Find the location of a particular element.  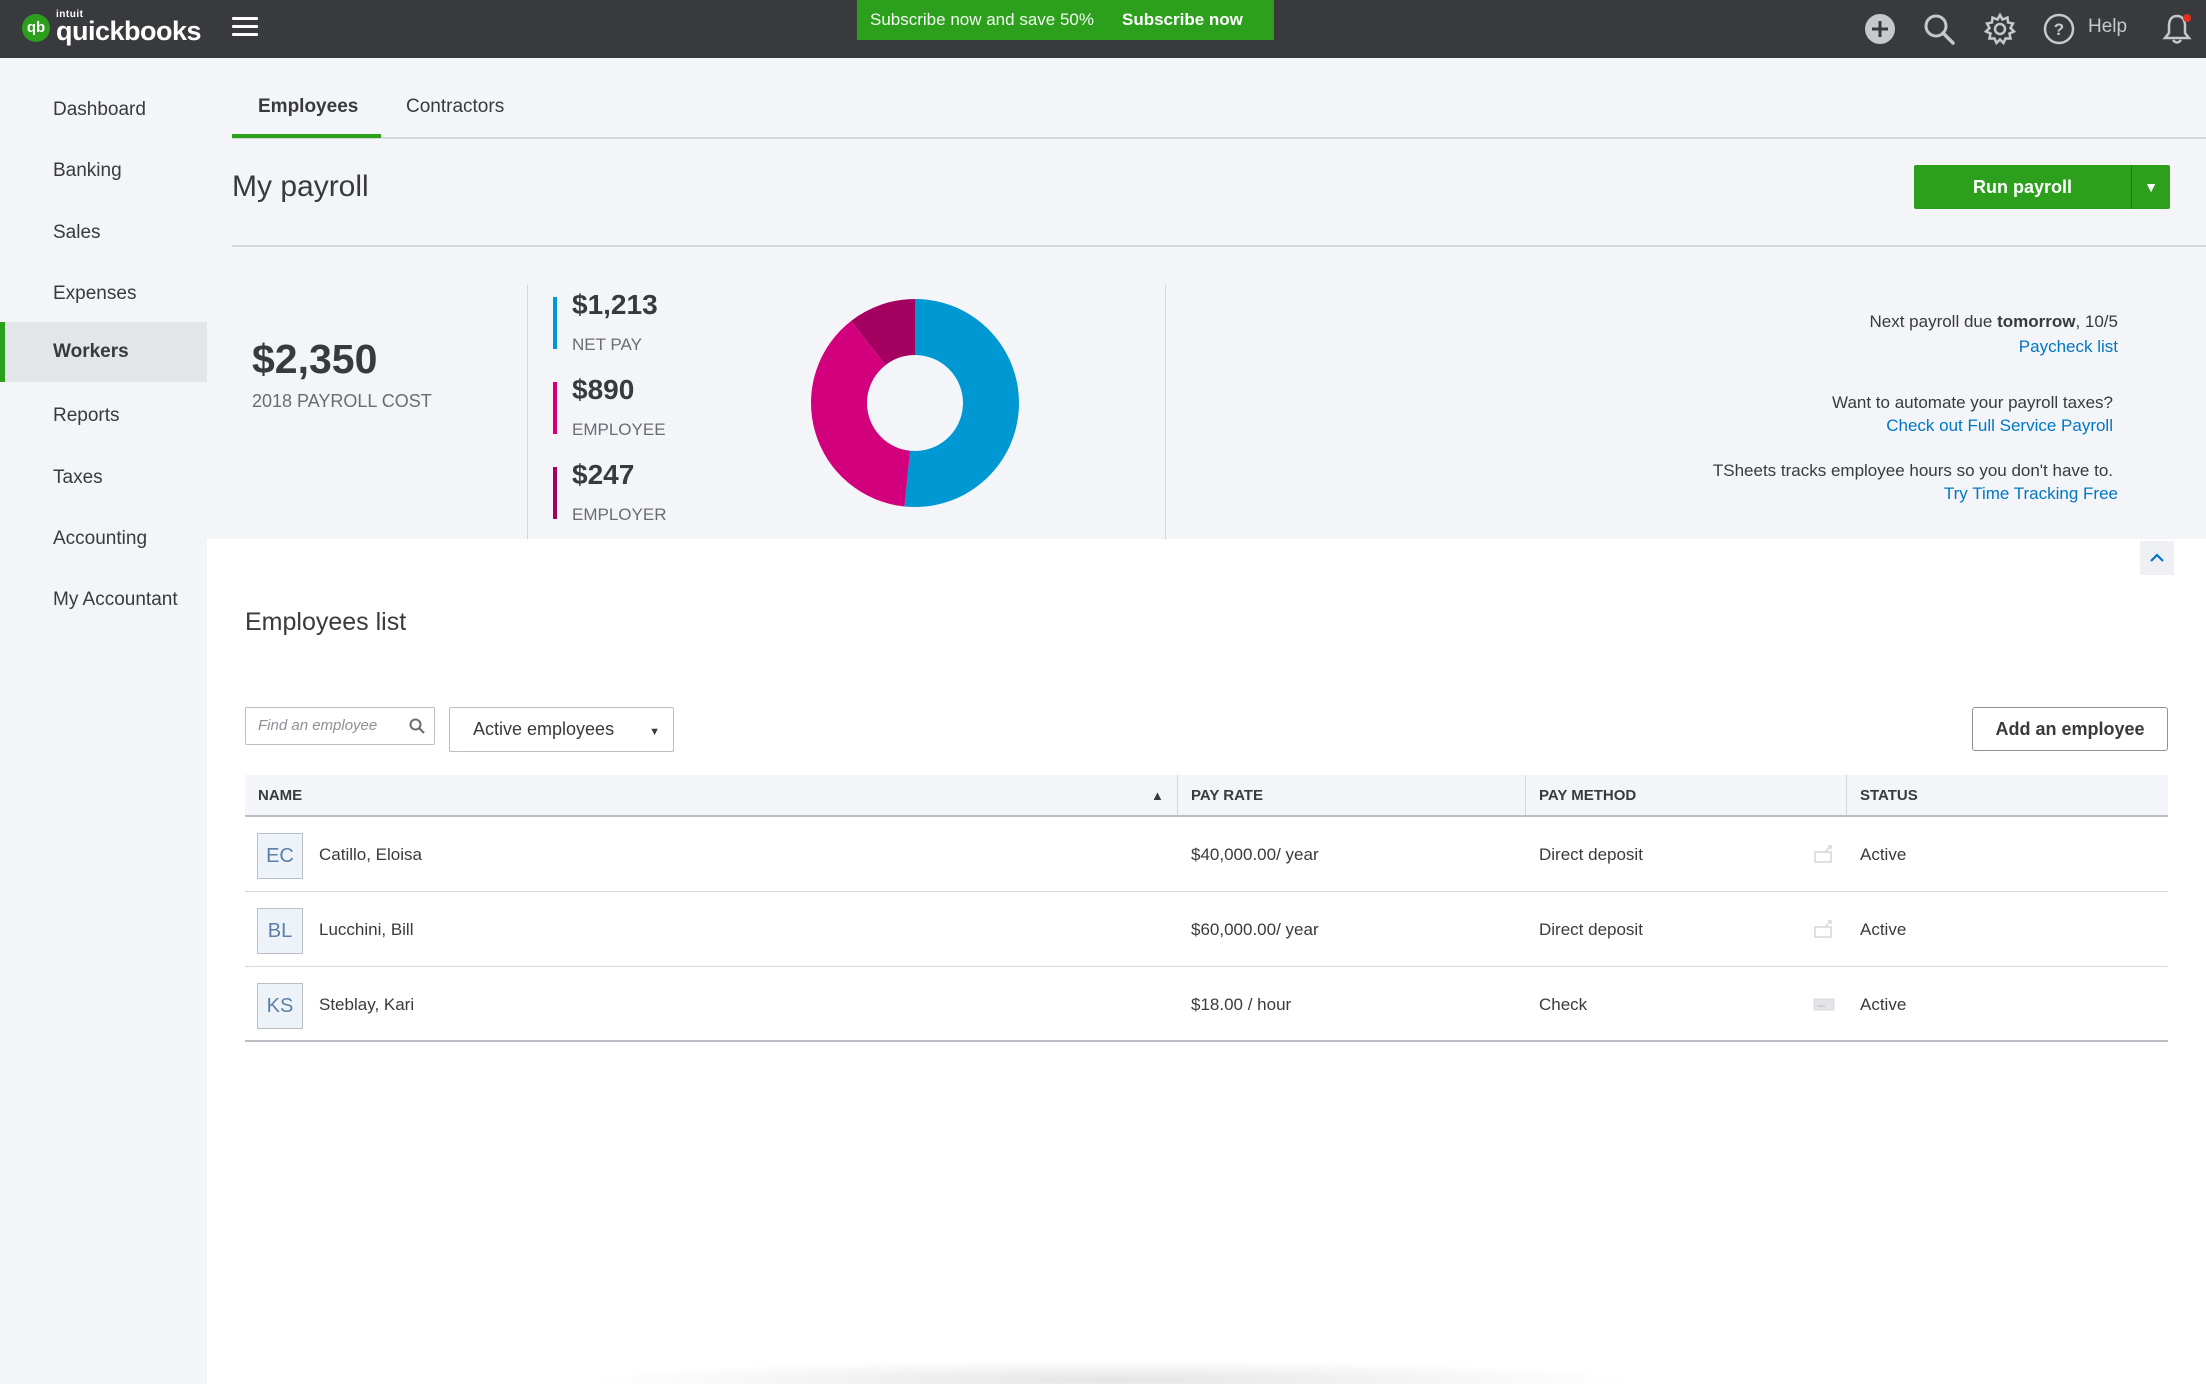

employee-name-link: Steblay, Kari is located at coordinates (367, 1004).